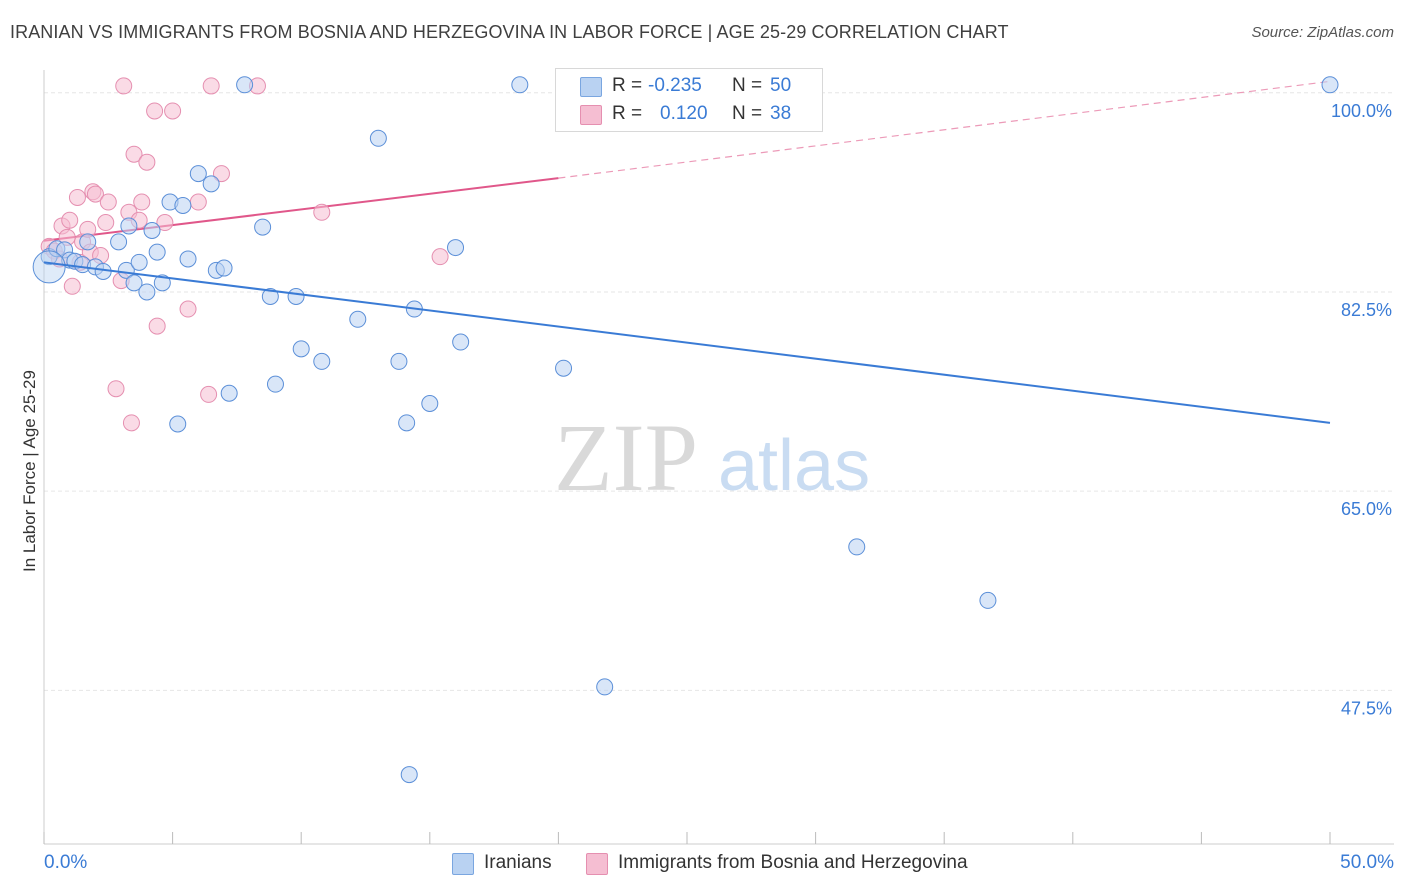 The width and height of the screenshot is (1406, 892). What do you see at coordinates (944, 129) in the screenshot?
I see `trend-line-bosnia-dashed` at bounding box center [944, 129].